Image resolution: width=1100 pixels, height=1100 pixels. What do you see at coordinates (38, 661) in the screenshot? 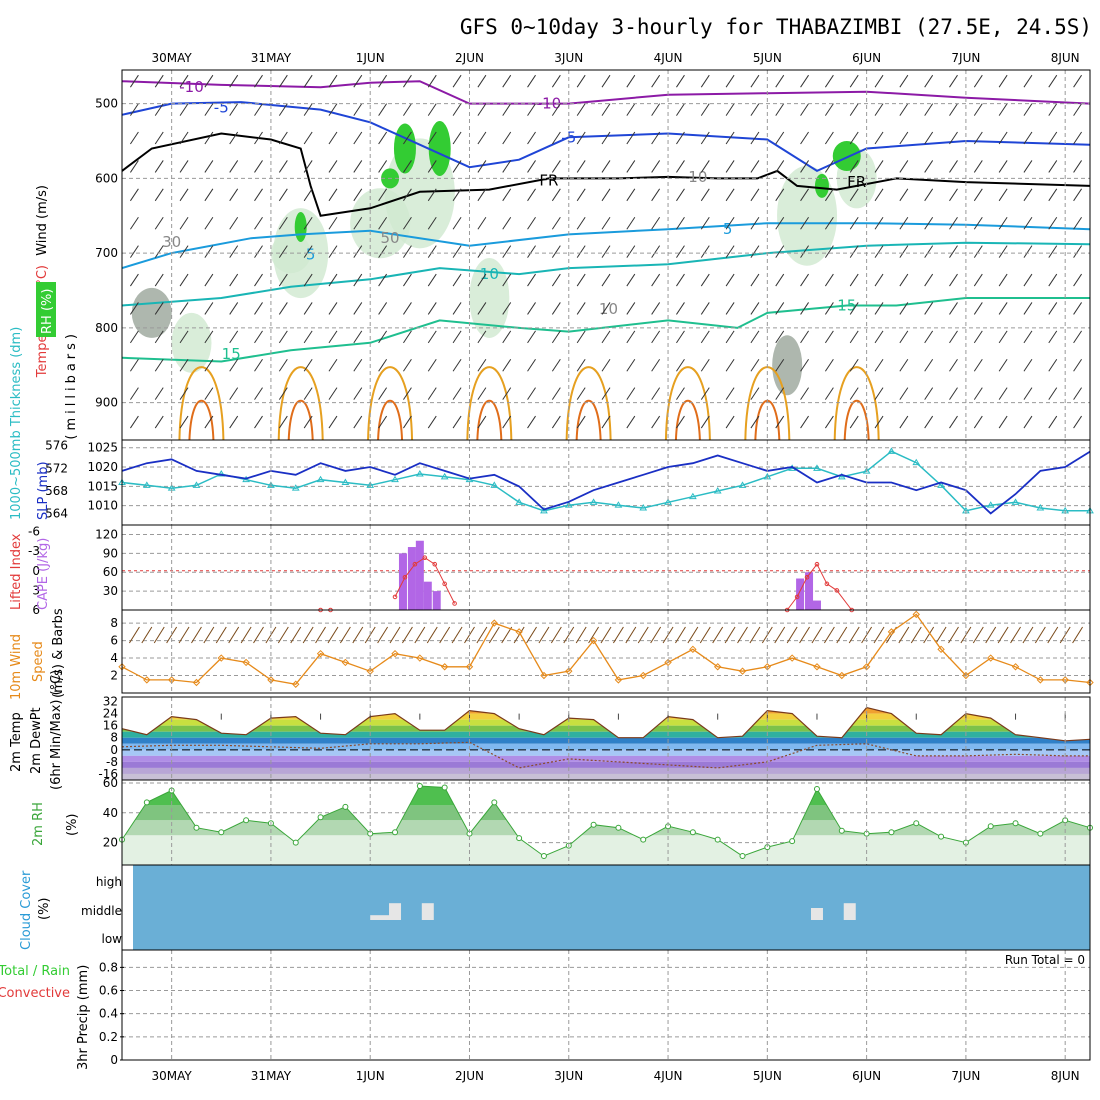
I see `wind-label-2: Speed` at bounding box center [38, 661].